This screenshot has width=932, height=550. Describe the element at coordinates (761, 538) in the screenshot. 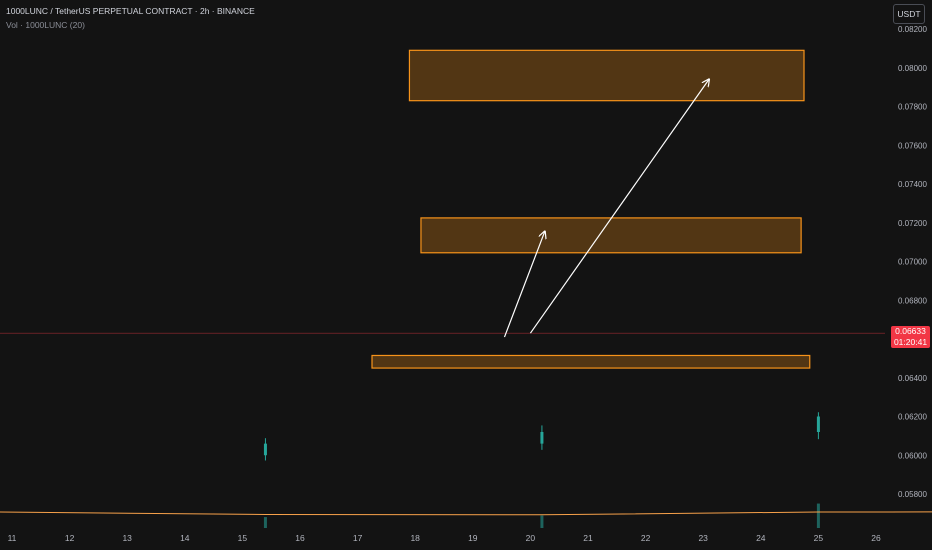

I see `x-tick-label: 24` at that location.